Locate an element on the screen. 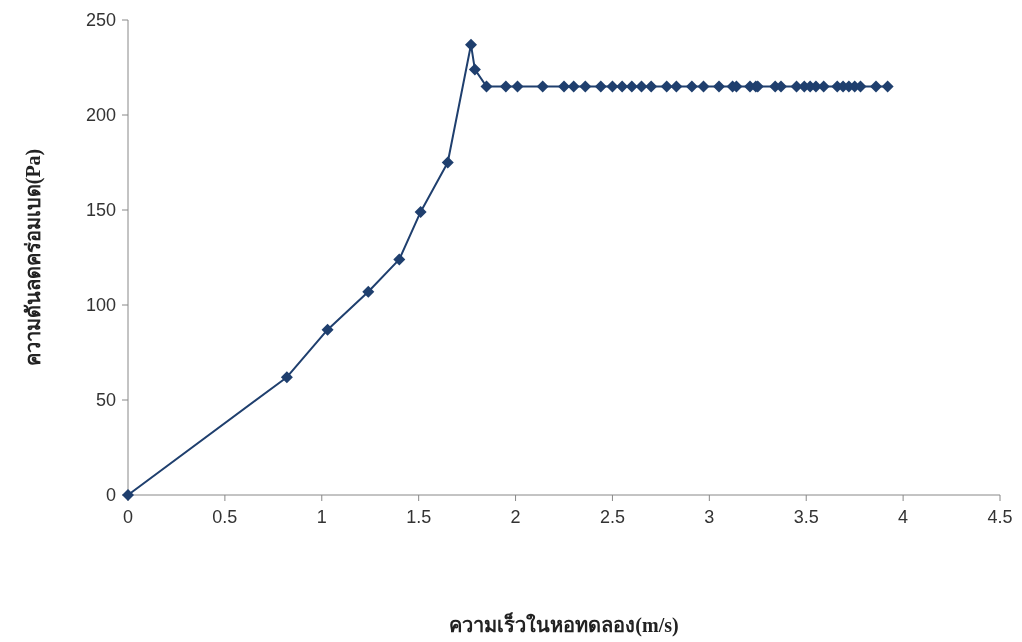 Image resolution: width=1022 pixels, height=642 pixels. y-tick-label: 200 is located at coordinates (100, 115).